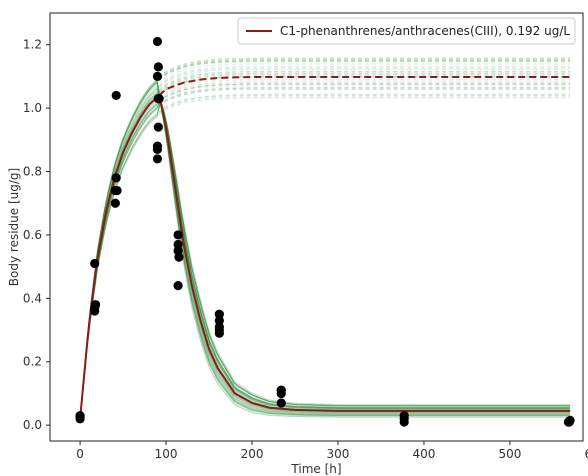 This screenshot has height=476, width=588. I want to click on y-tick-label: 0.2, so click(32, 362).